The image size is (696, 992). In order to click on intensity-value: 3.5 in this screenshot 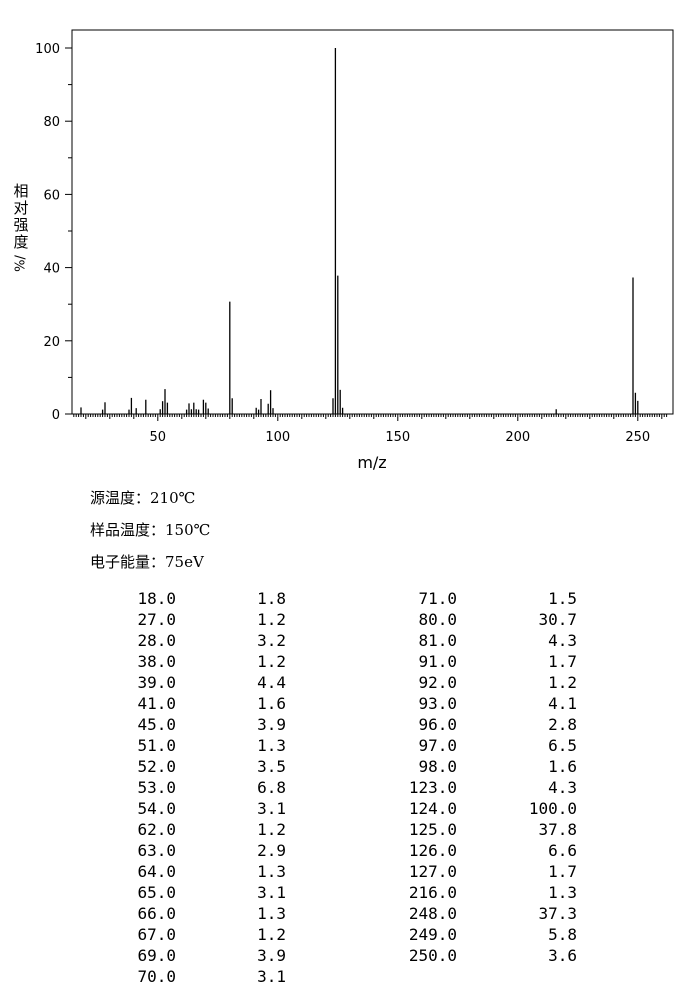, I will do `click(271, 766)`.